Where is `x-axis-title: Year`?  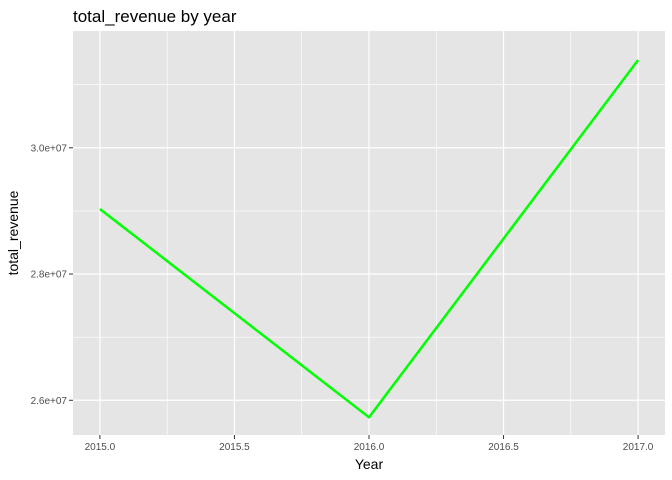 x-axis-title: Year is located at coordinates (369, 464).